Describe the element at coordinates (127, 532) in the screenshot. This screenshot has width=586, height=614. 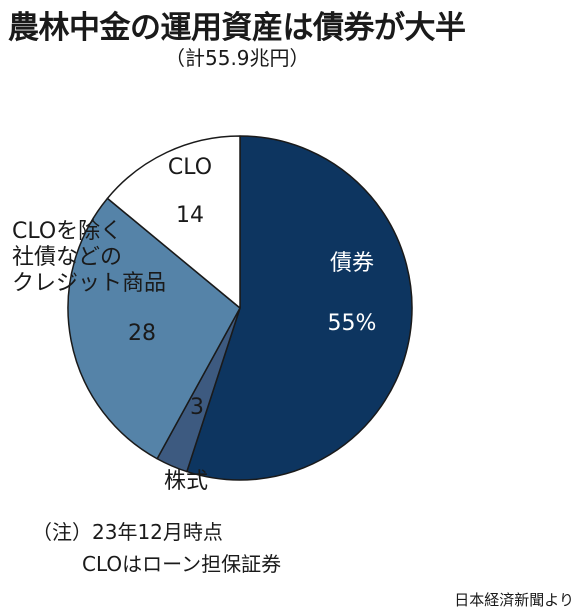
I see `note-date: （注）23年12月時点` at that location.